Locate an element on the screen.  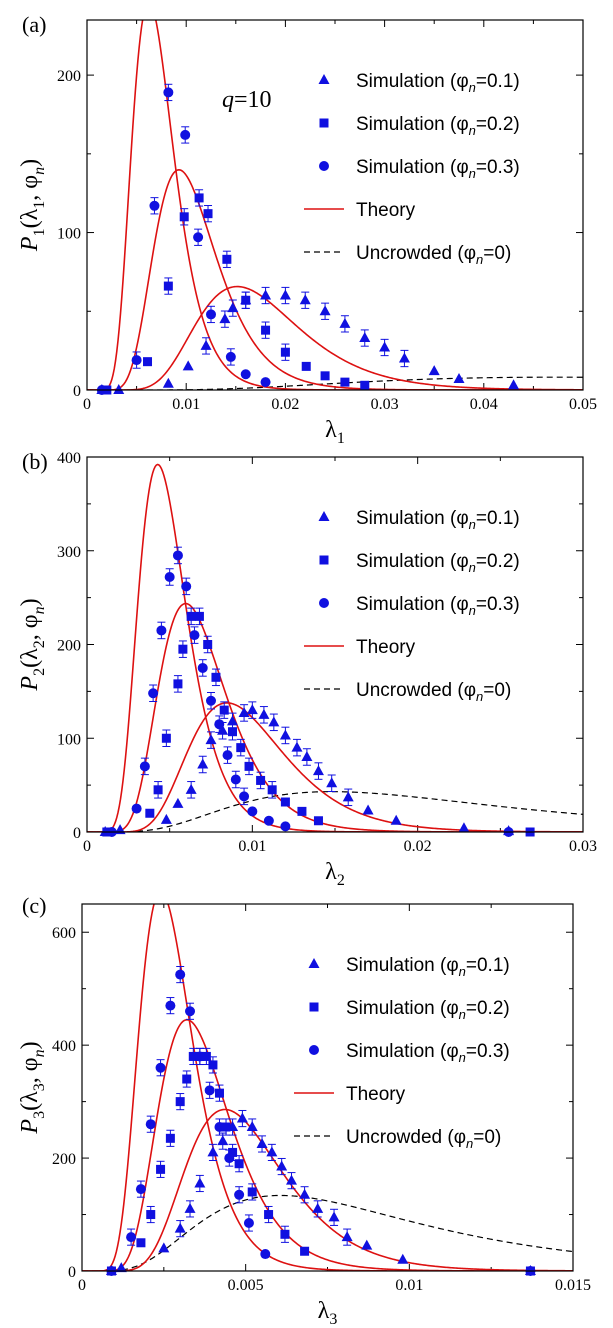
legend-label: Theory is located at coordinates (386, 210).